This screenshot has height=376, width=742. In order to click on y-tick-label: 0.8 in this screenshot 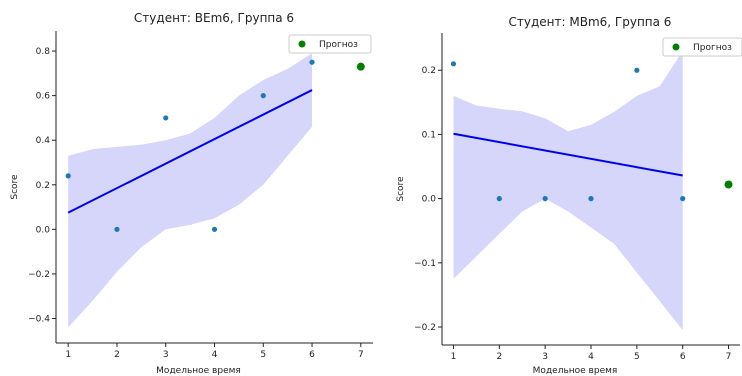, I will do `click(43, 52)`.